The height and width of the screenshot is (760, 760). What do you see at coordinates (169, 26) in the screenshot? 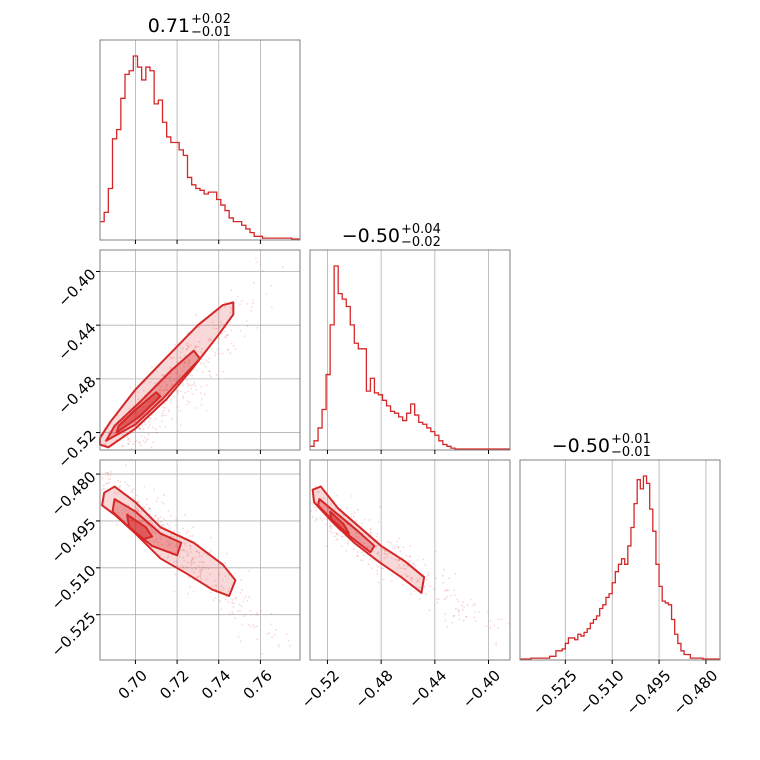
I see `title-value: 0.71` at bounding box center [169, 26].